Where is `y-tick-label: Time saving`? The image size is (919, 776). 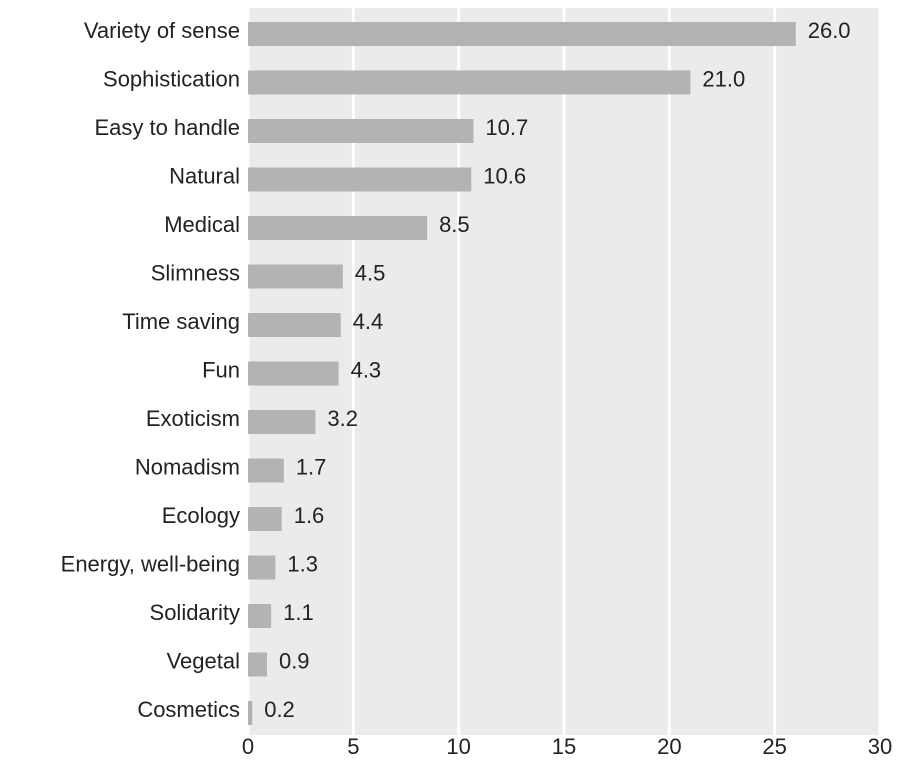 y-tick-label: Time saving is located at coordinates (181, 321).